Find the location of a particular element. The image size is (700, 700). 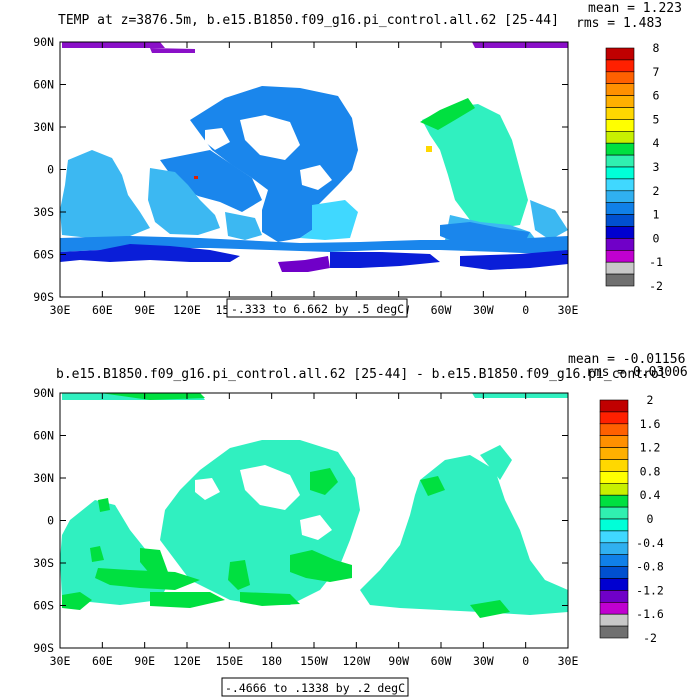

colorbar-label: -0.8 is located at coordinates (650, 567).